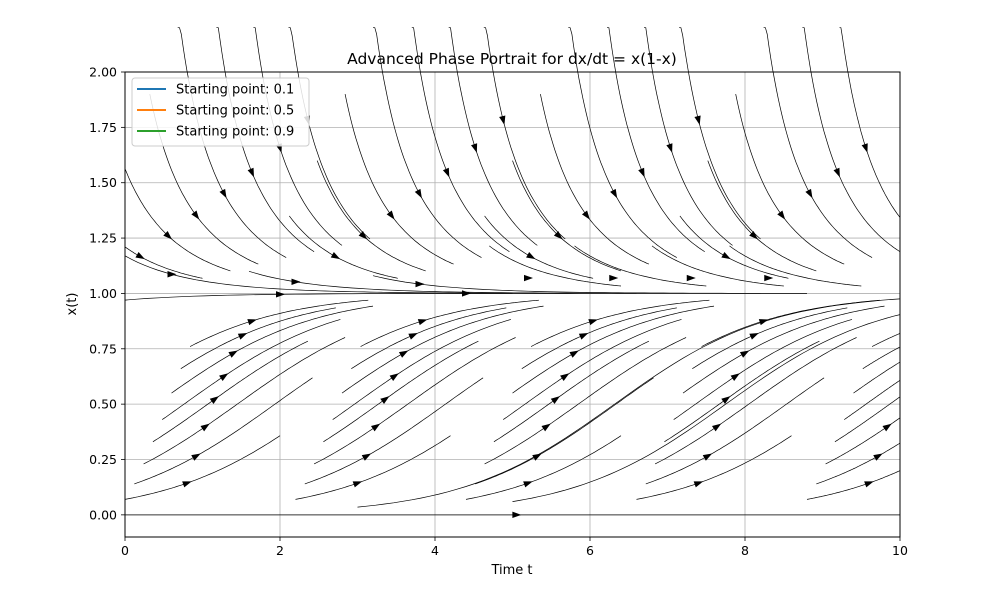 The width and height of the screenshot is (1000, 600). What do you see at coordinates (103, 182) in the screenshot?
I see `y-tick-label: 1.50` at bounding box center [103, 182].